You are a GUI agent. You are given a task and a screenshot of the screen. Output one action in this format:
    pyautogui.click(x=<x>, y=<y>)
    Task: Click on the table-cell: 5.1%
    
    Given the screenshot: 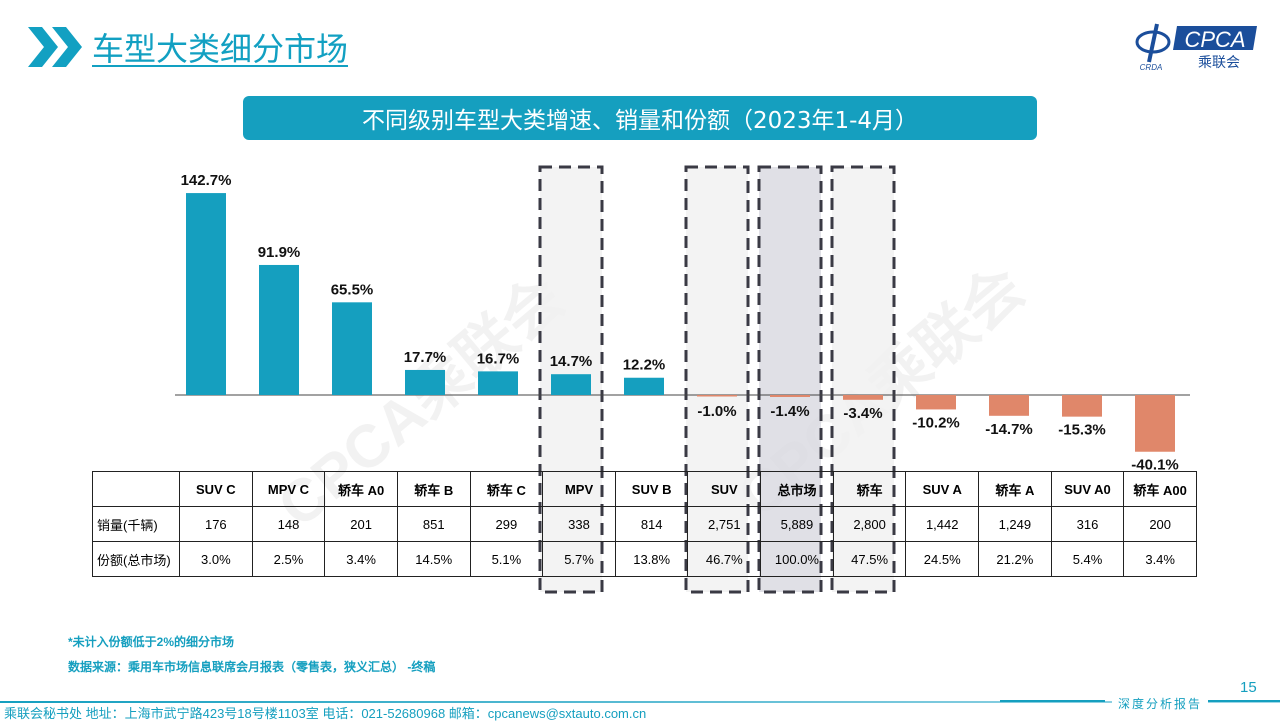 What is the action you would take?
    pyautogui.click(x=506, y=559)
    